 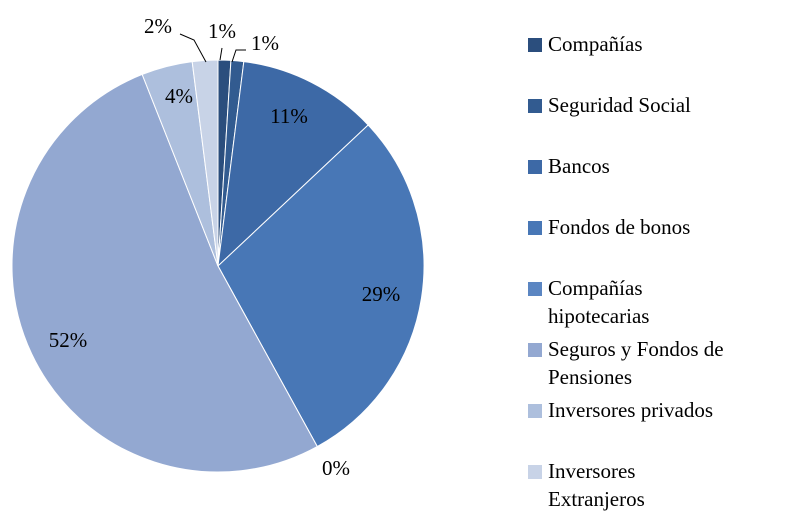 I want to click on legend-label: Inversores Extranjeros, so click(x=596, y=485).